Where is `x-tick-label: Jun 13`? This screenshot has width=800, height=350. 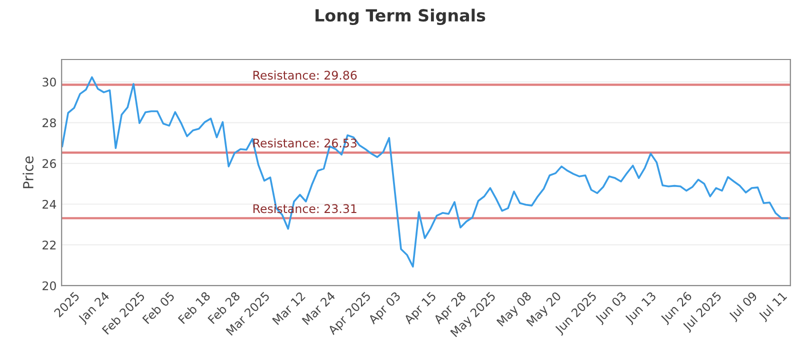 x-tick-label: Jun 13 is located at coordinates (641, 308).